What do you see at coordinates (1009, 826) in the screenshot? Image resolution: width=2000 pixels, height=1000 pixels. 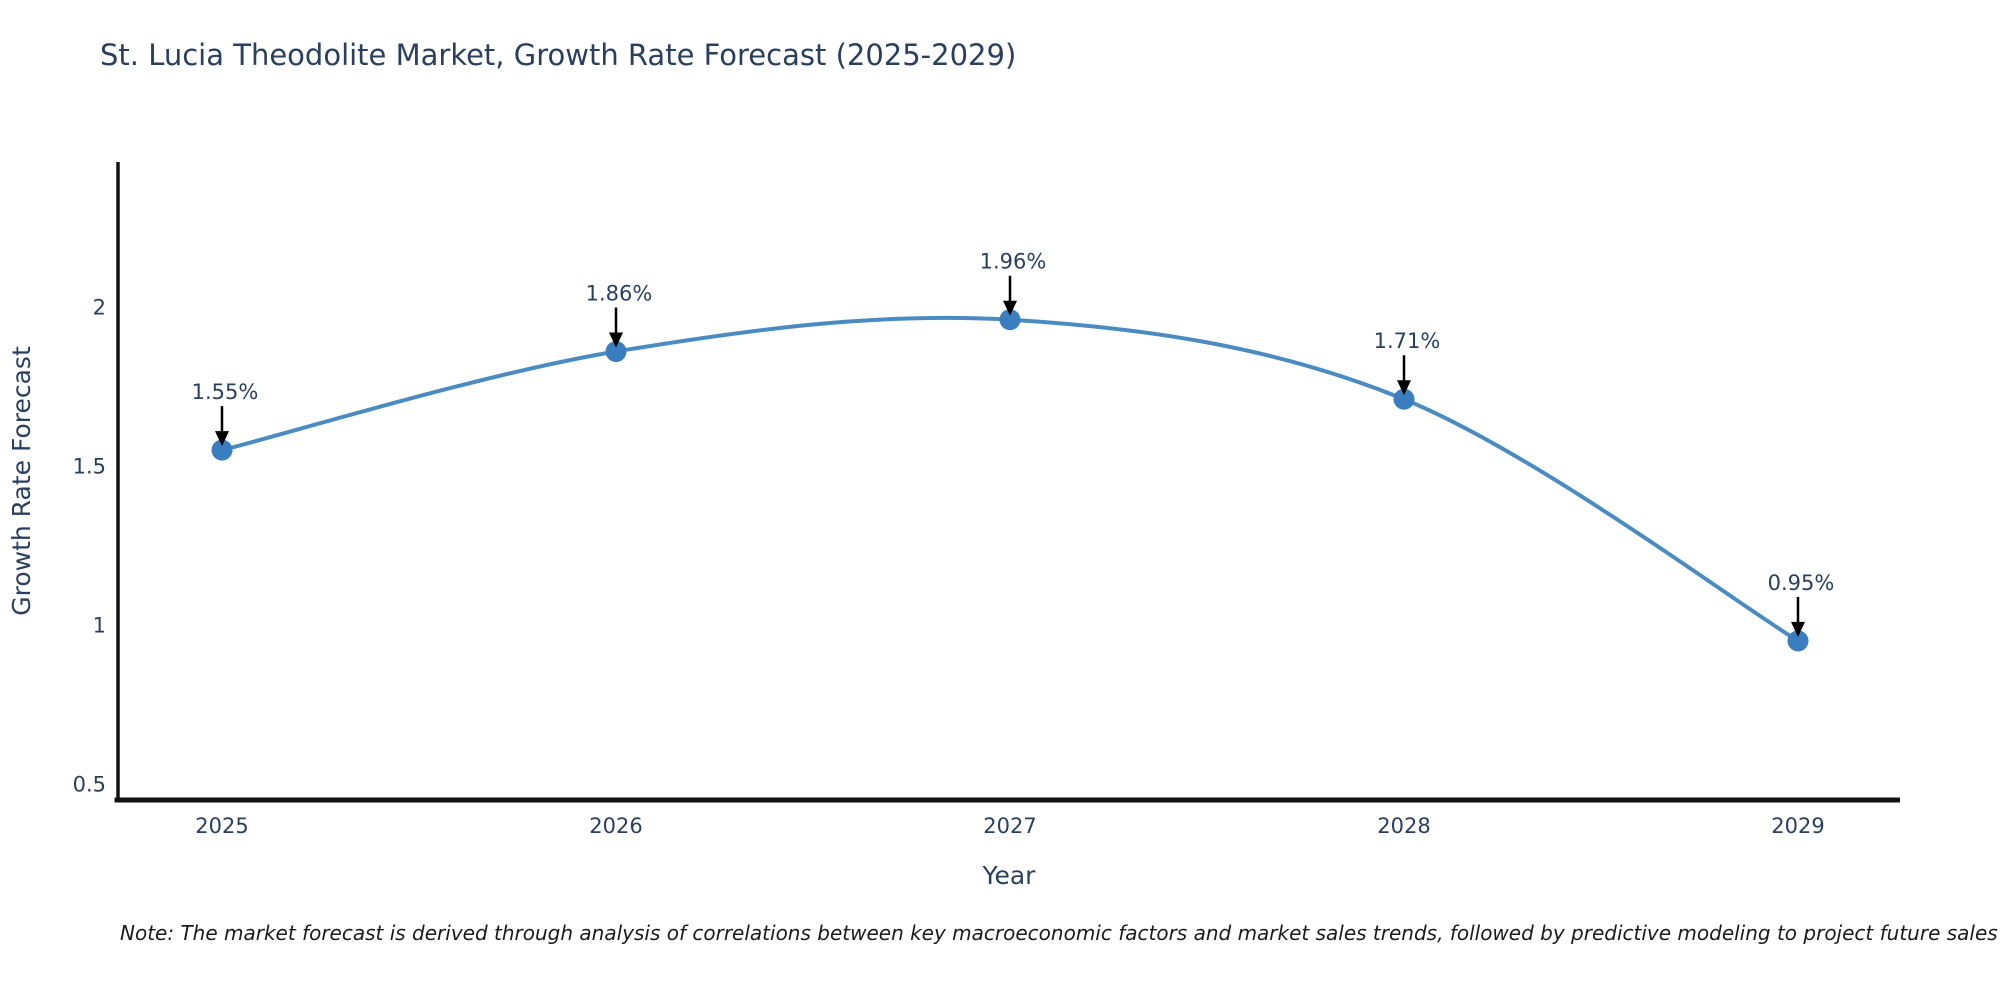 I see `x-tick-label: 2027` at bounding box center [1009, 826].